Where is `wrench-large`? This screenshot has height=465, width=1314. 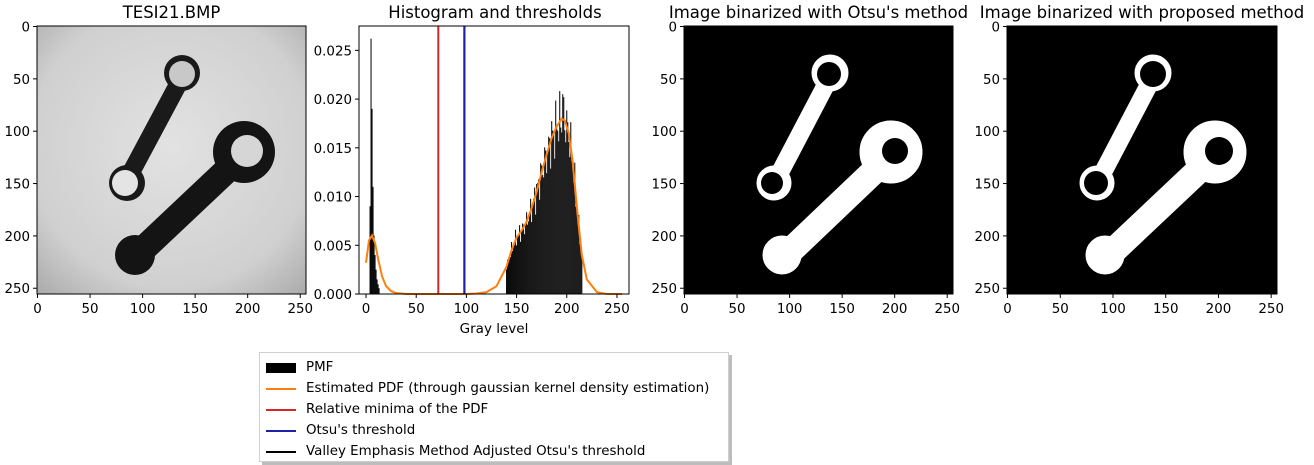 wrench-large is located at coordinates (195, 198).